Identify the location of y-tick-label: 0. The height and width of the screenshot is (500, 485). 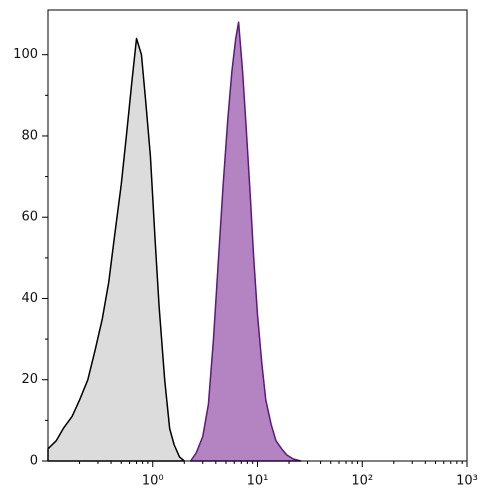
(34, 461).